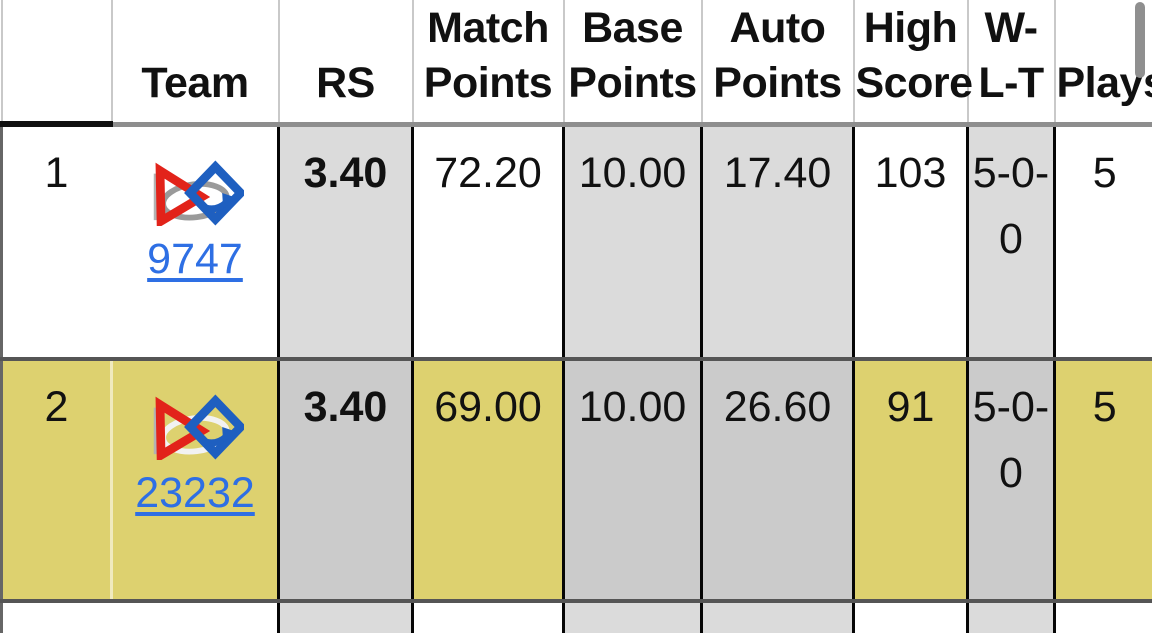 This screenshot has height=633, width=1152. Describe the element at coordinates (632, 63) in the screenshot. I see `column-header-base-points: Base Points` at that location.